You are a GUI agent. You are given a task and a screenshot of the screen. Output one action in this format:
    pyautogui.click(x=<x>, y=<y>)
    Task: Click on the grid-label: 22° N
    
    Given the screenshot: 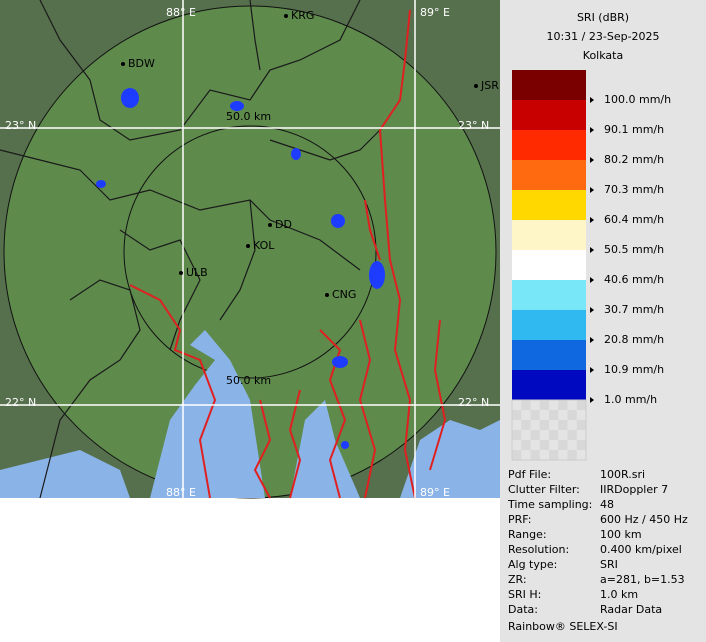 What is the action you would take?
    pyautogui.click(x=473, y=402)
    